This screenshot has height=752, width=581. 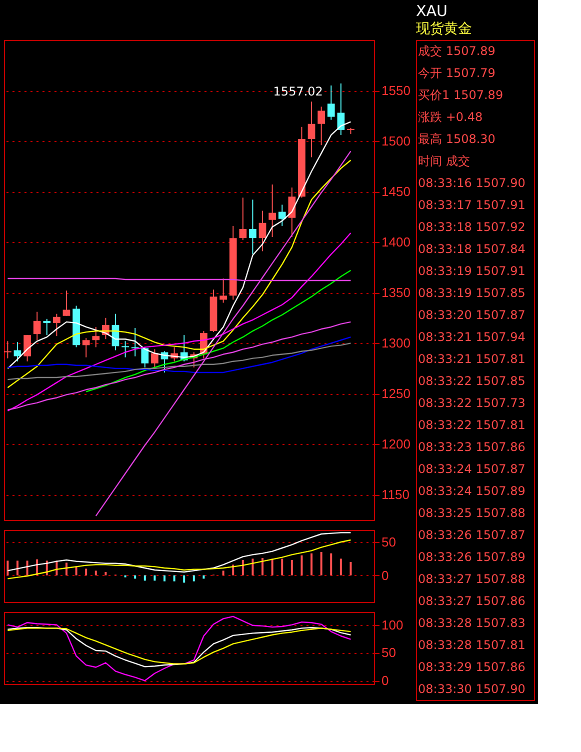 I want to click on y-tick-label: 0, so click(x=385, y=575).